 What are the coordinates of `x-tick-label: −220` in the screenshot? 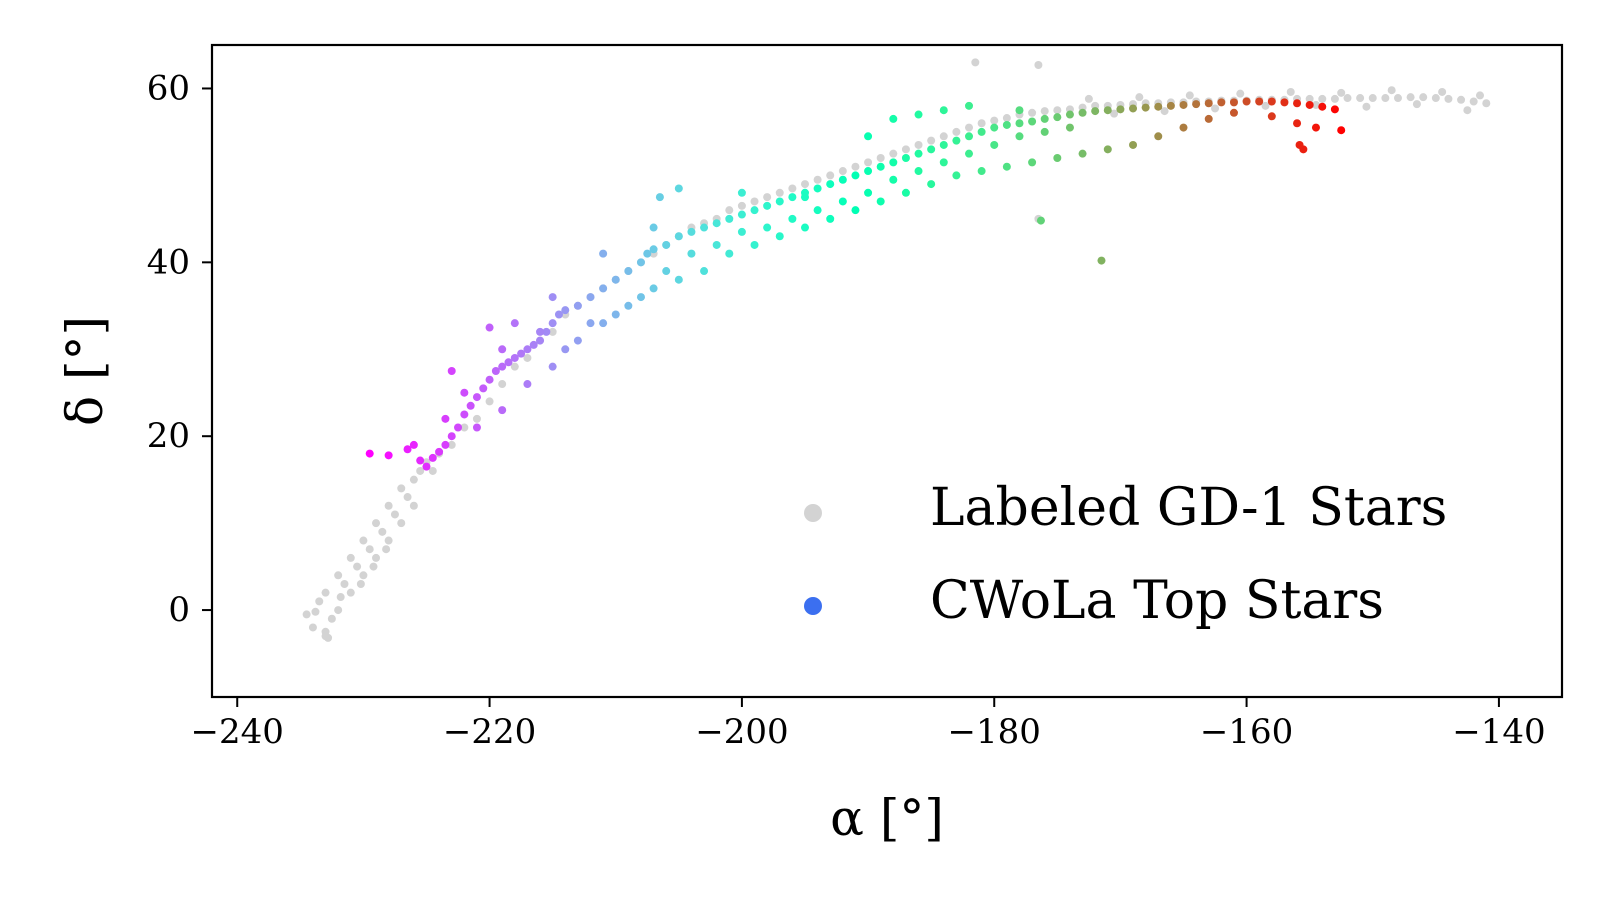 It's located at (489, 732).